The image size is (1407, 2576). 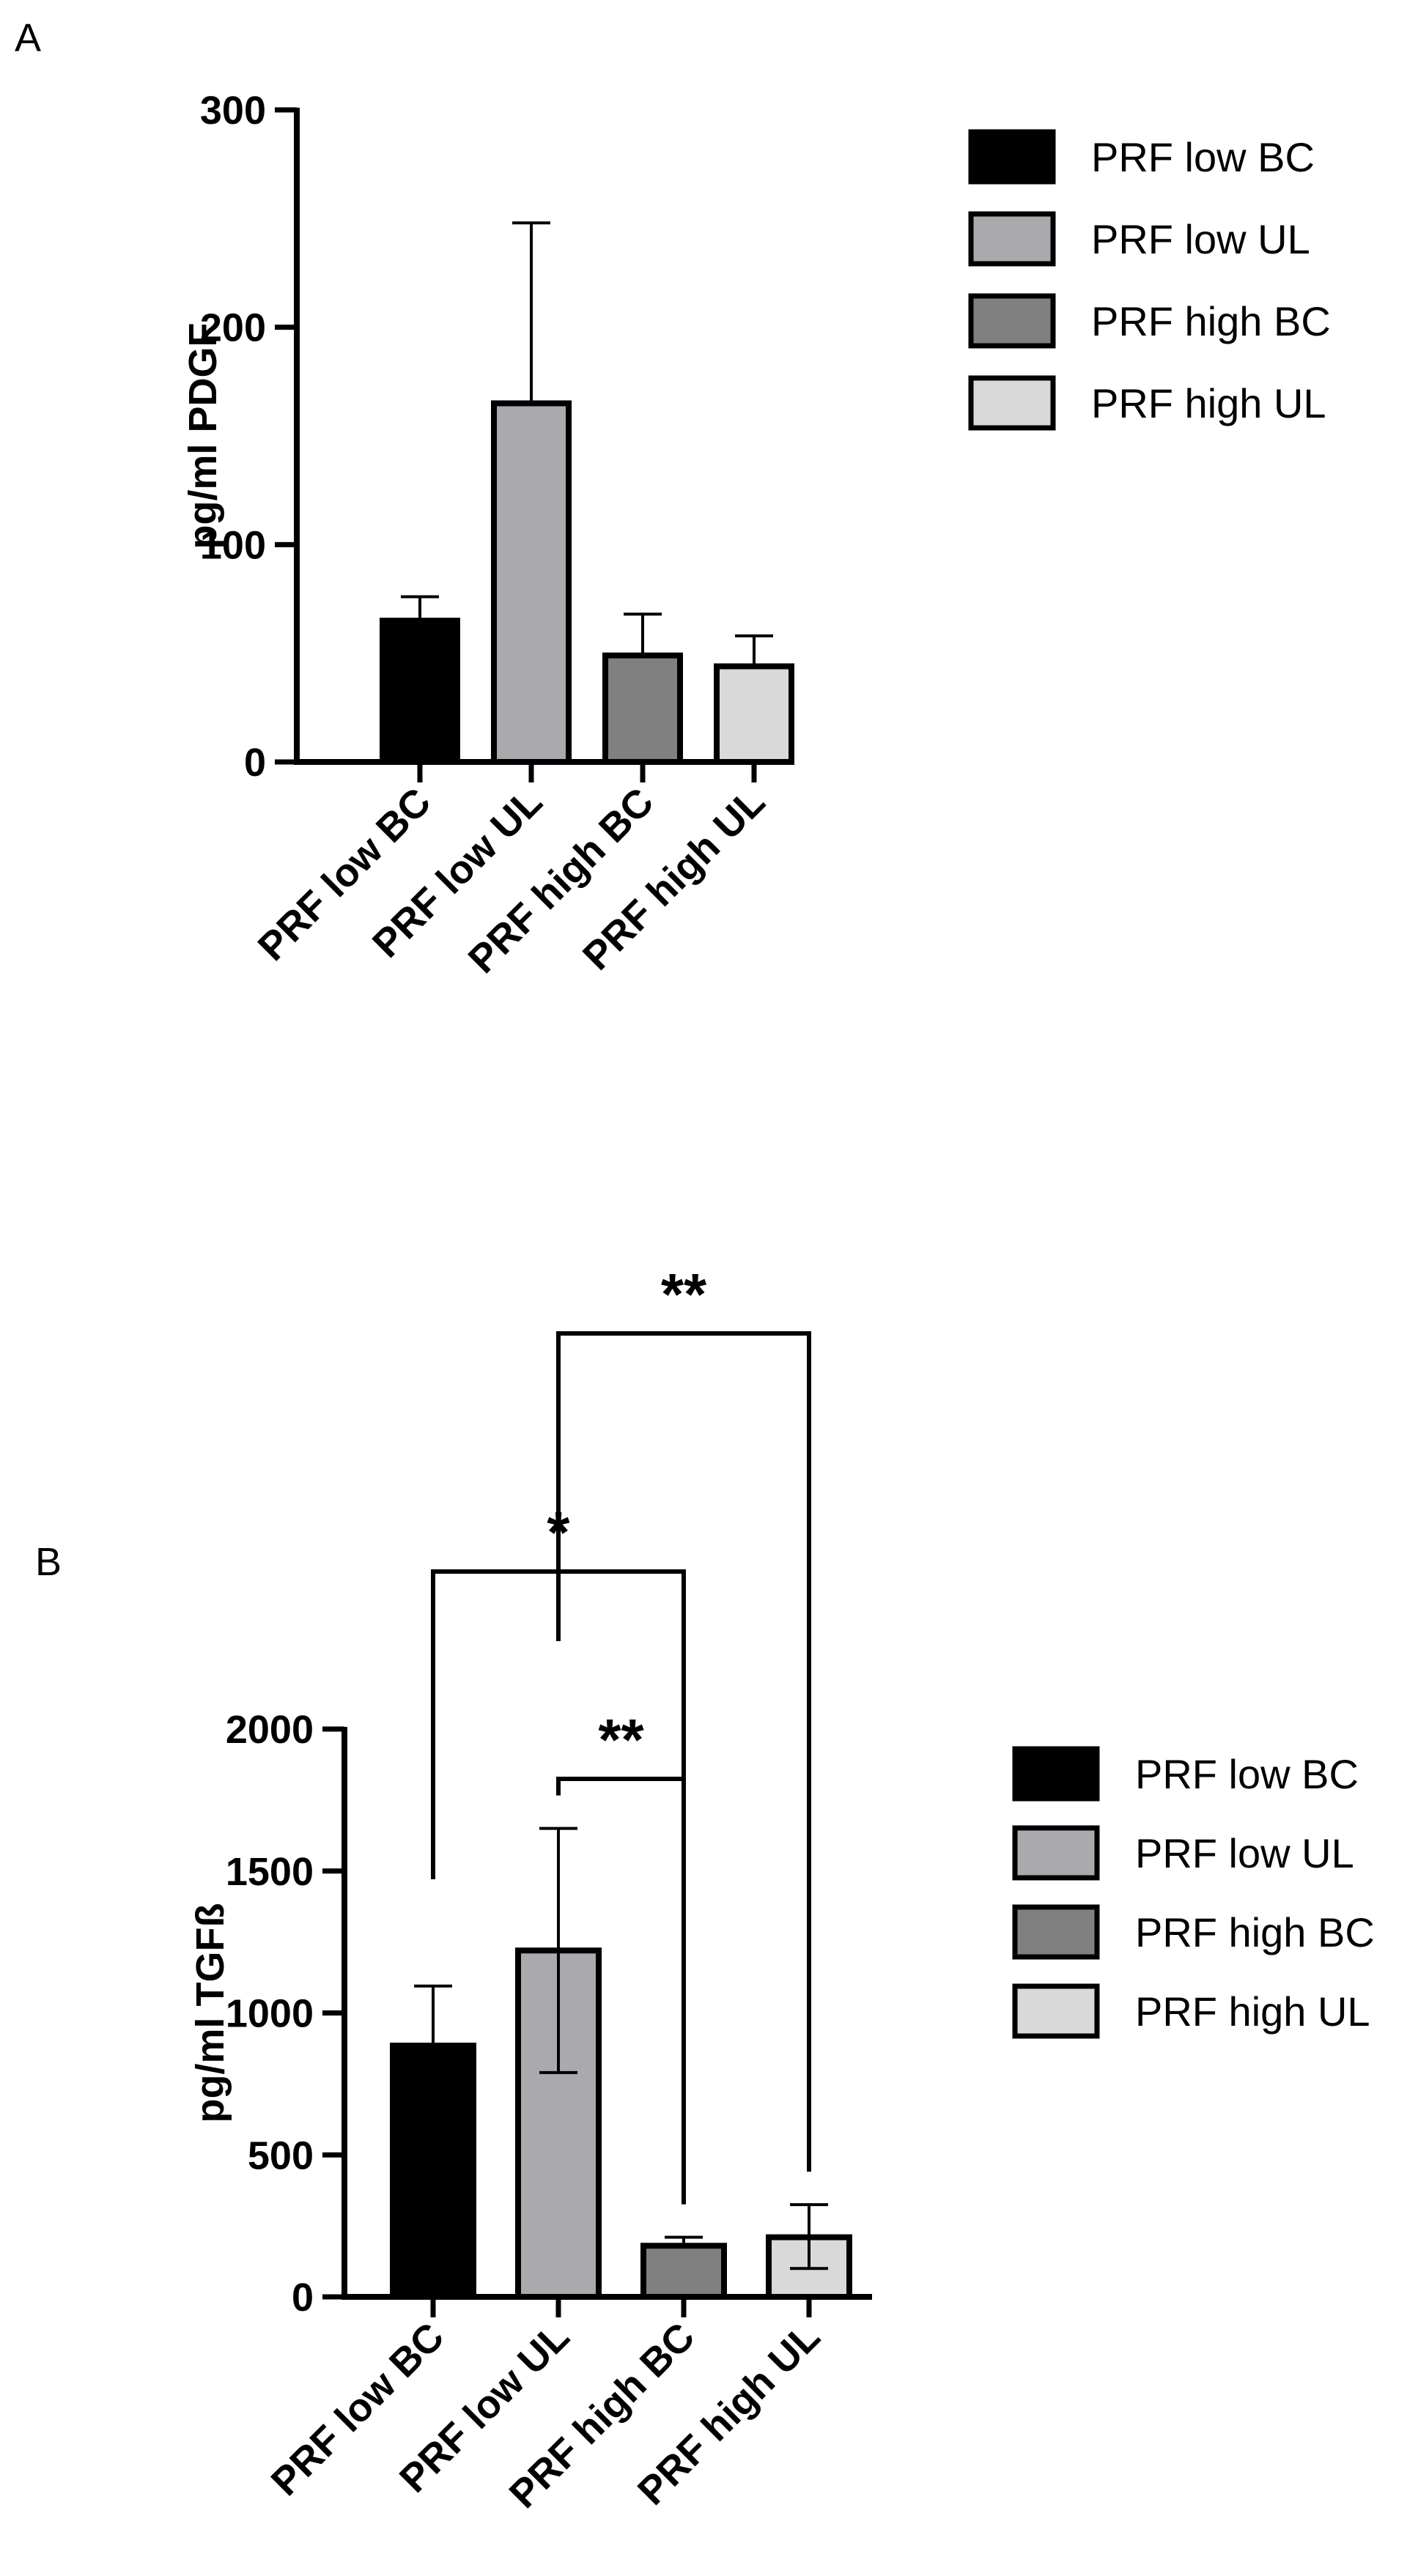 I want to click on panel-letter: B, so click(x=48, y=1562).